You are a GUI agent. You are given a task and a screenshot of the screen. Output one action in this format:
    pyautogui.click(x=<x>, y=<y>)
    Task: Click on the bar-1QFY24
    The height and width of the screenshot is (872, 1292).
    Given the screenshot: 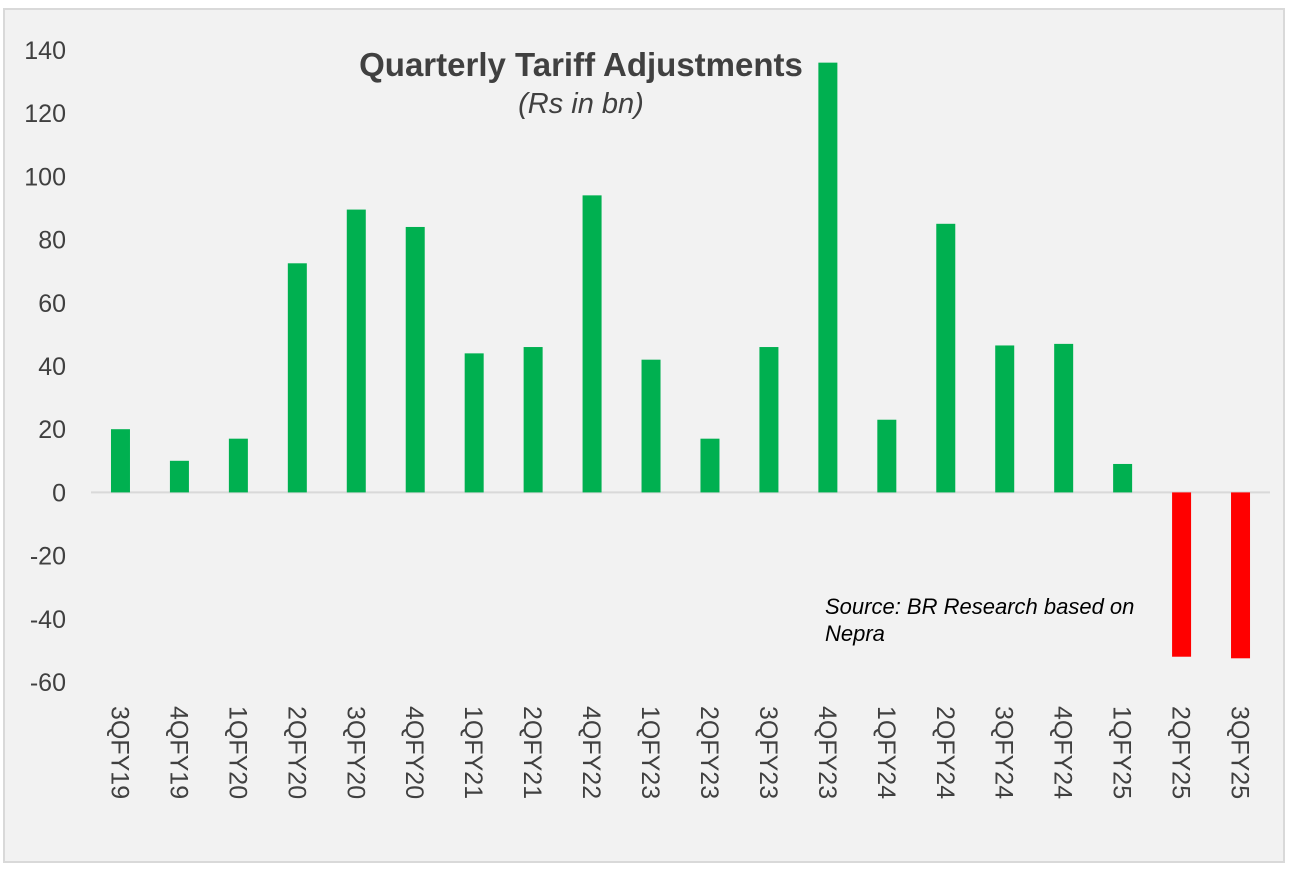 What is the action you would take?
    pyautogui.click(x=887, y=456)
    